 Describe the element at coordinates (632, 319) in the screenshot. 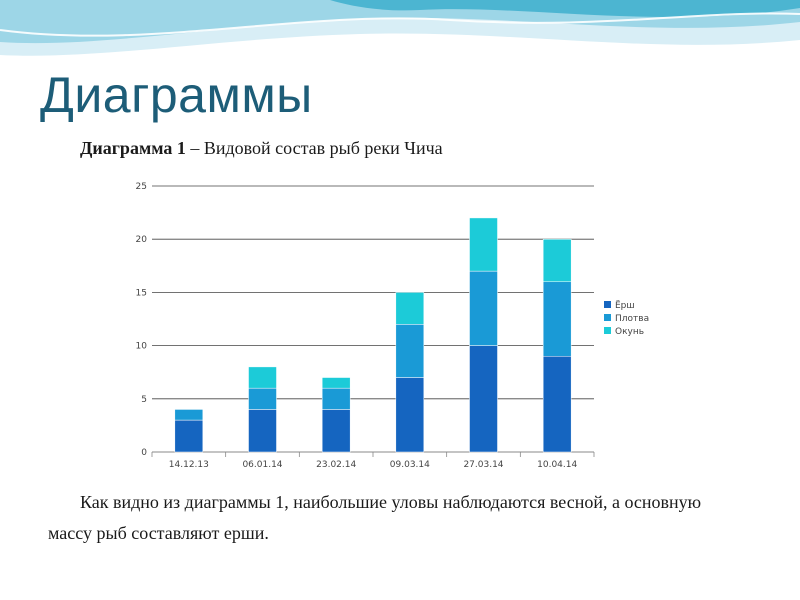

I see `legend-label-1: Плотва` at that location.